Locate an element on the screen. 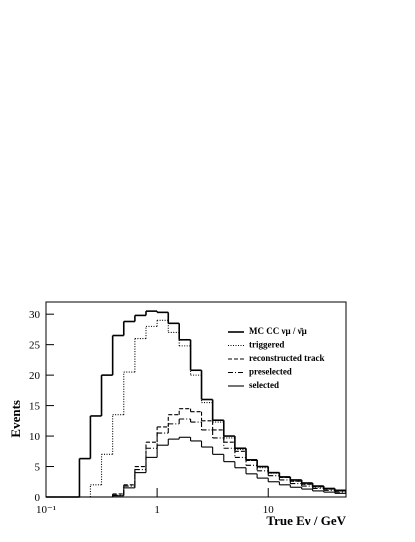 This screenshot has width=415, height=542. legend-label: triggered is located at coordinates (266, 345).